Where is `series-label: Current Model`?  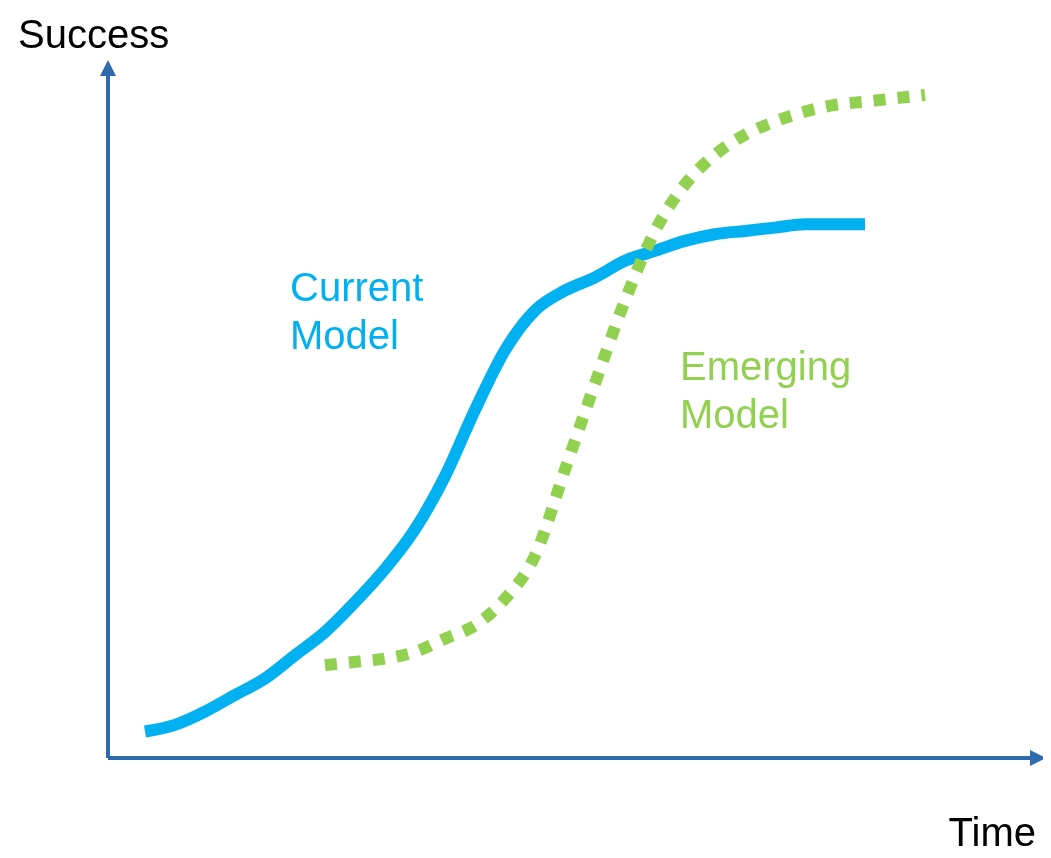 series-label: Current Model is located at coordinates (357, 310).